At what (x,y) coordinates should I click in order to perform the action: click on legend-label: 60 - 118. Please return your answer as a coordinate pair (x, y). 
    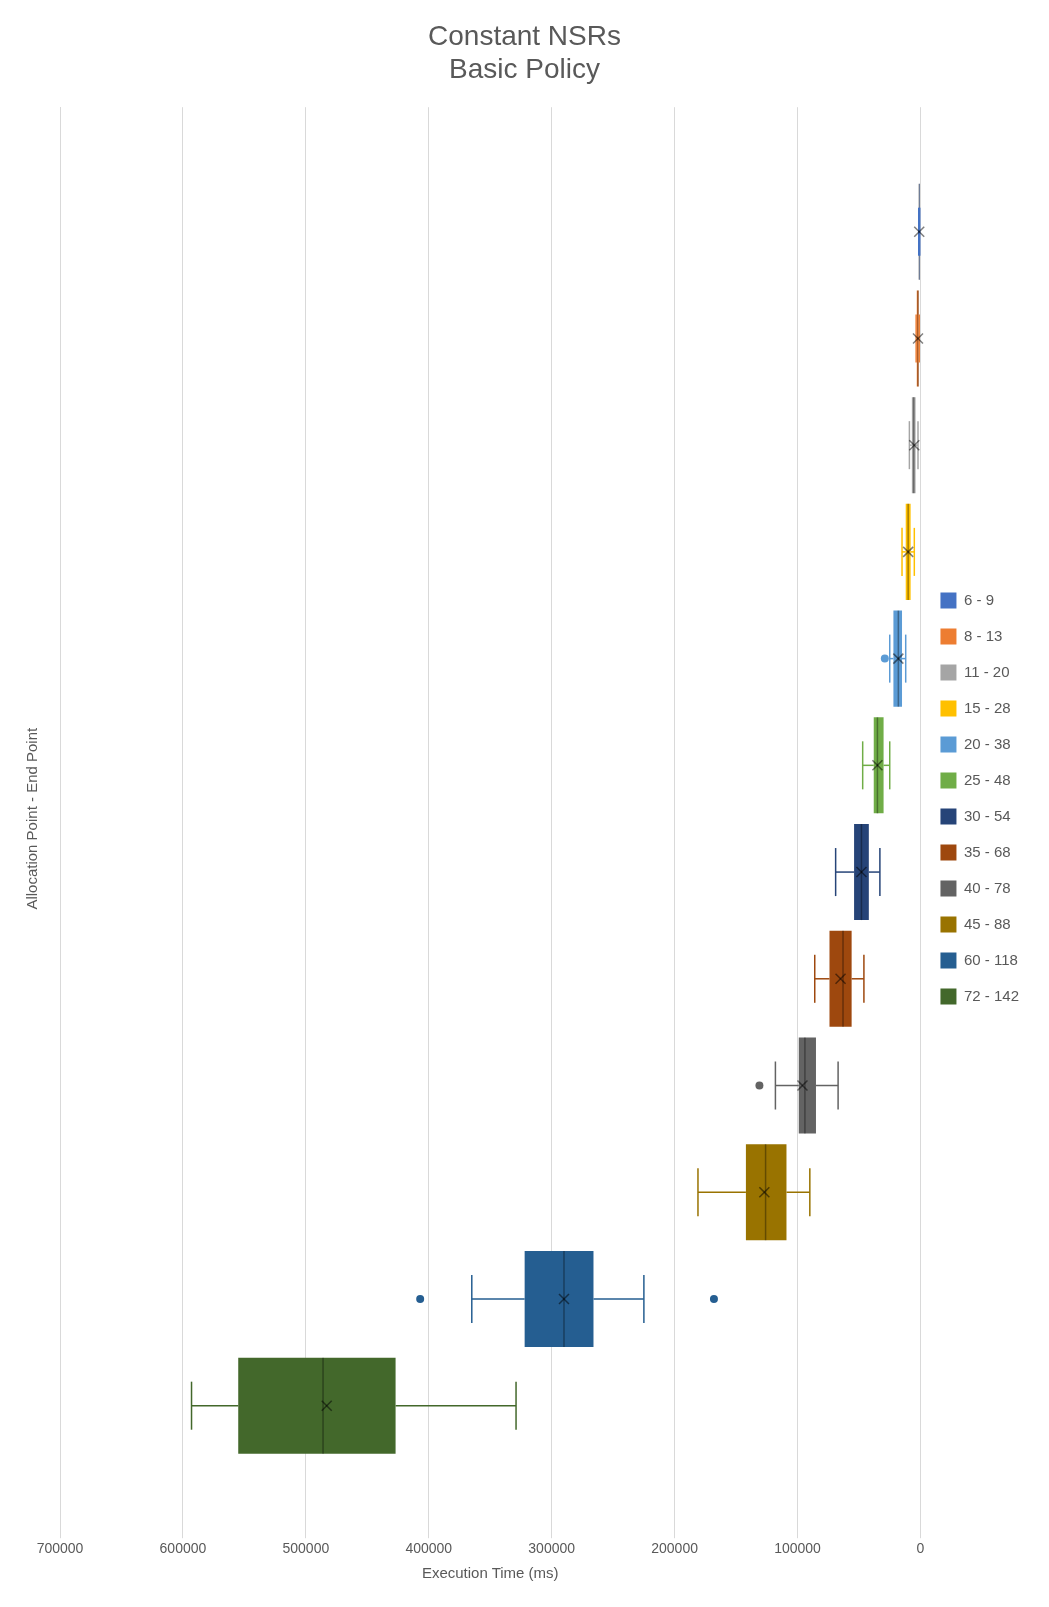
    Looking at the image, I should click on (990, 959).